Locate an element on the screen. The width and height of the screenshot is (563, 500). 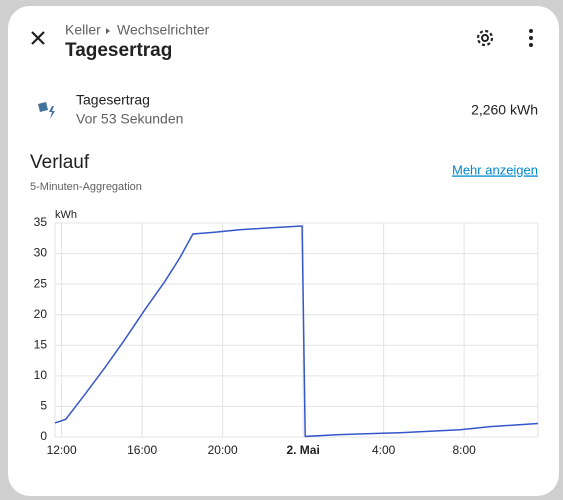
y-axis-label: kWh is located at coordinates (66, 215).